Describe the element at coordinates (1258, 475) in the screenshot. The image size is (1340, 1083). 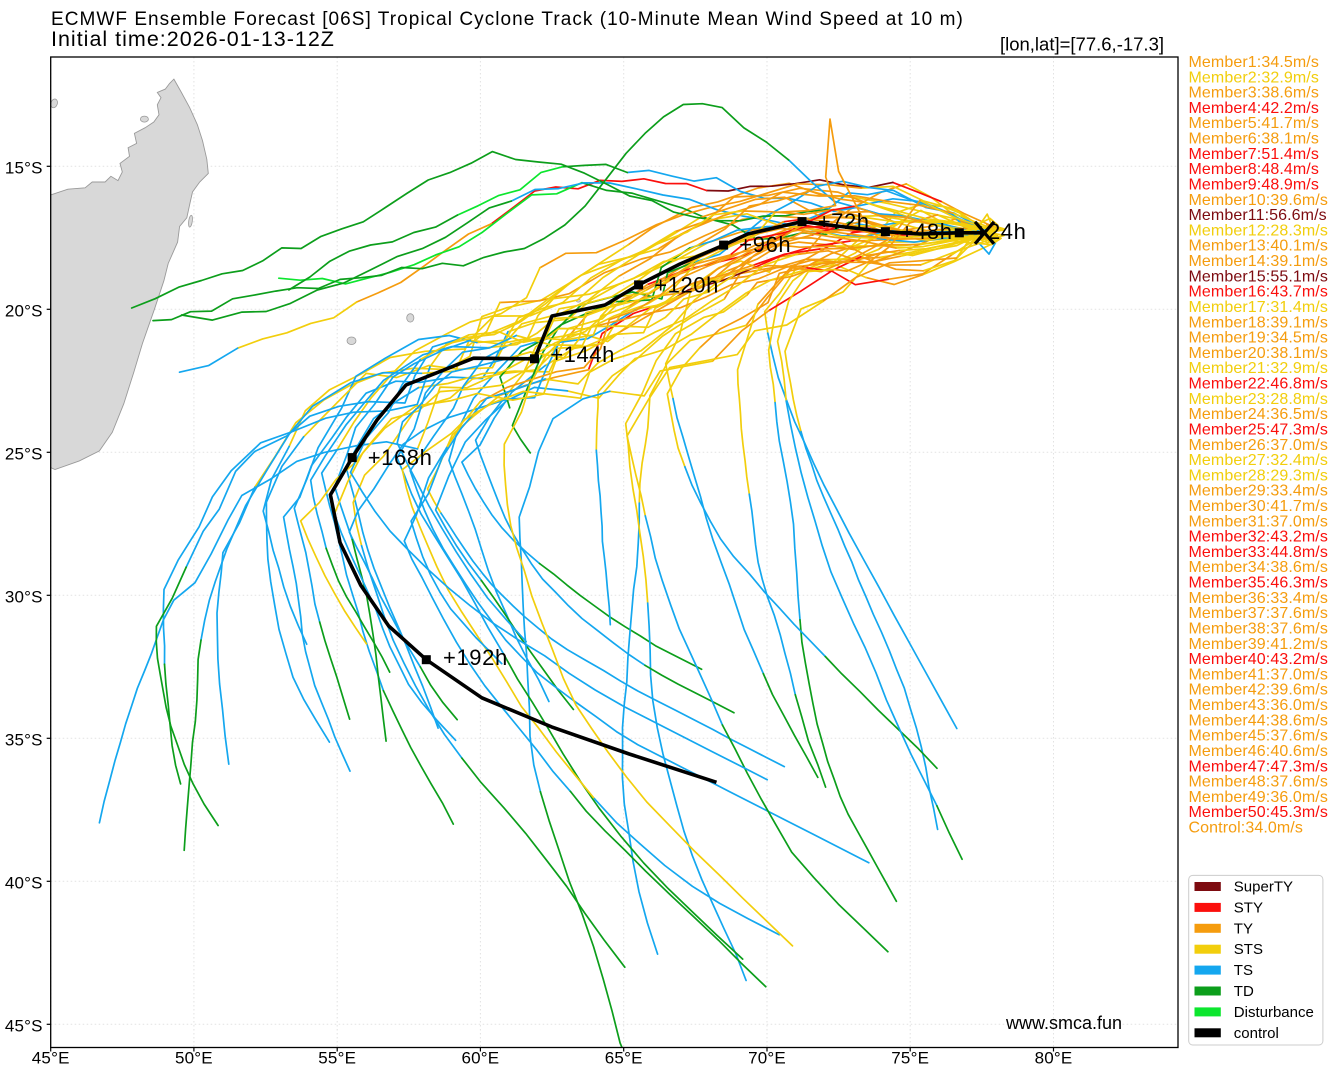
I see `svg-text: Member28:29.3m/s` at that location.